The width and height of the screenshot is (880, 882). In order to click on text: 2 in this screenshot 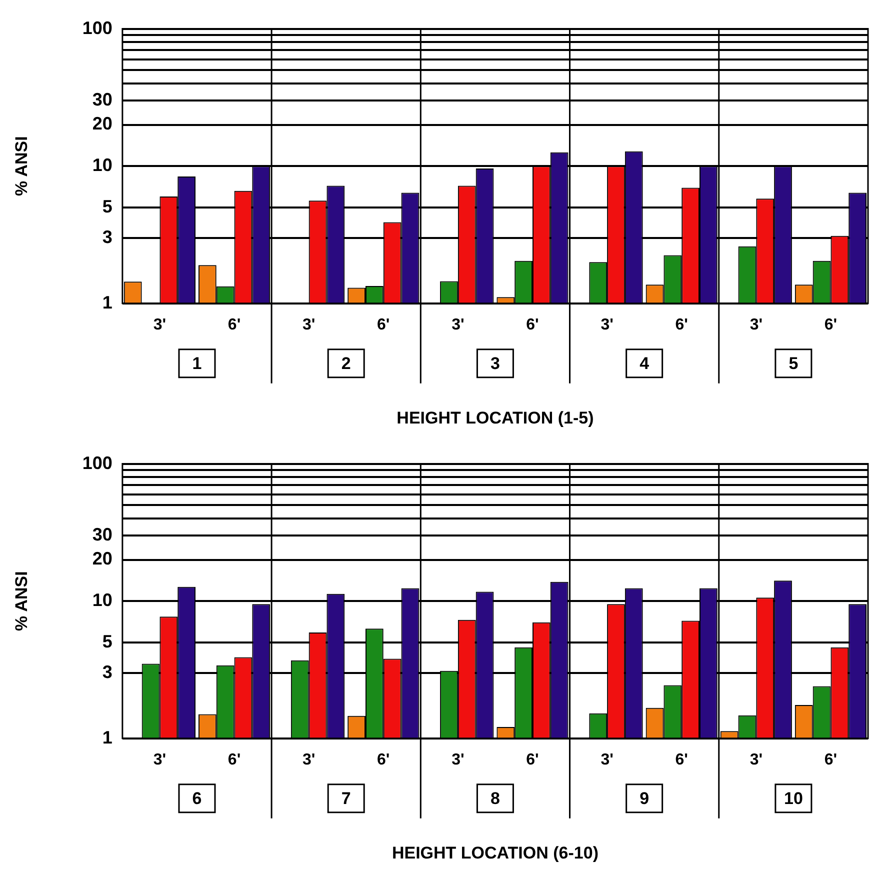, I will do `click(346, 364)`.